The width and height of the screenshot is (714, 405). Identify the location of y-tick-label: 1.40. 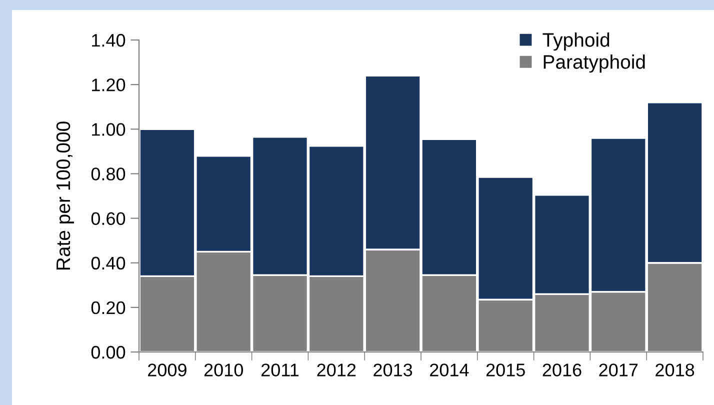
(109, 40).